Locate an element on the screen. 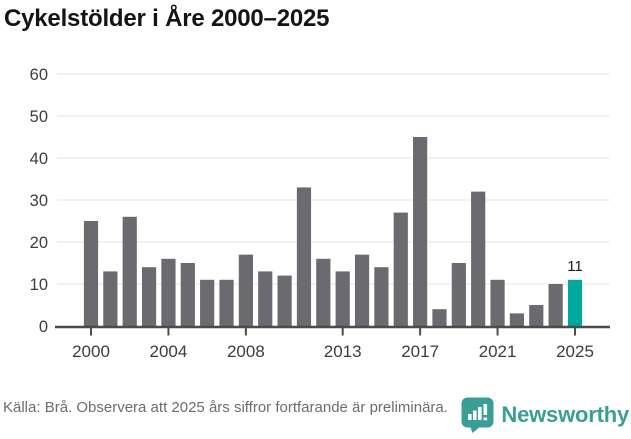 Image resolution: width=631 pixels, height=439 pixels. y-tick-label-30: 30 is located at coordinates (39, 201).